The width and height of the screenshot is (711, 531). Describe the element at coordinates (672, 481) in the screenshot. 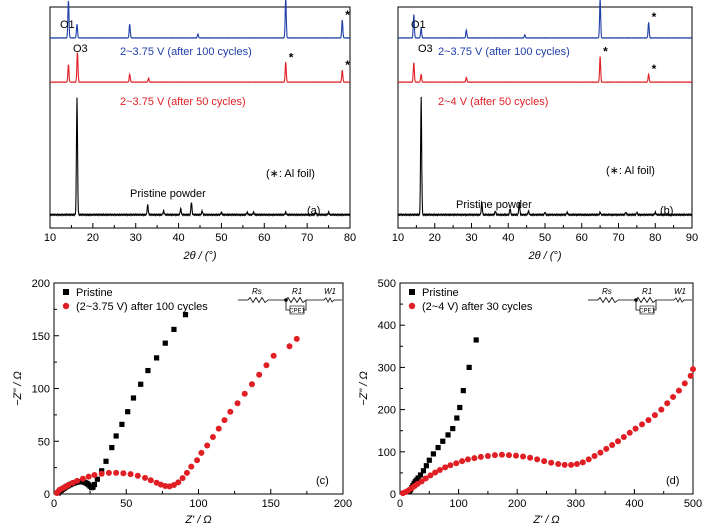

I see `panel-label: (d)` at that location.